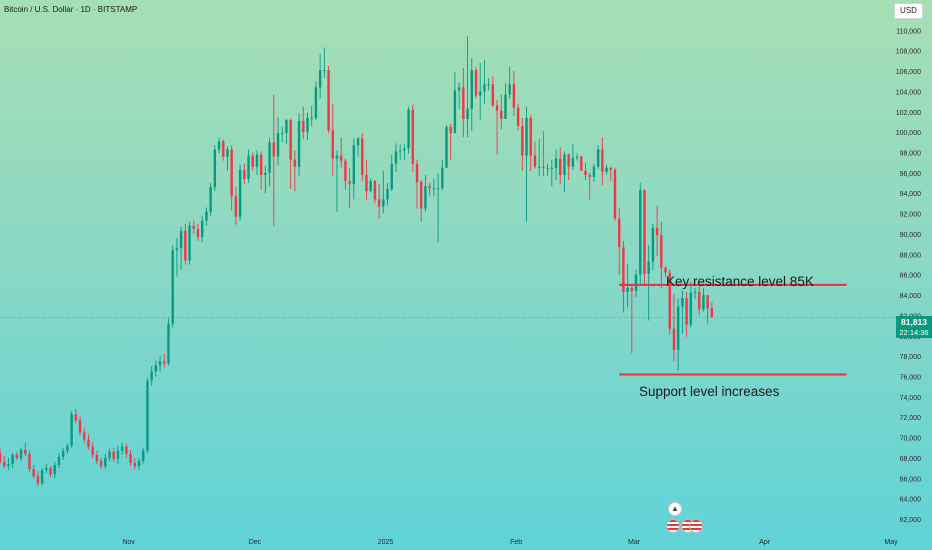  I want to click on price-tick-label: 106,000, so click(908, 72).